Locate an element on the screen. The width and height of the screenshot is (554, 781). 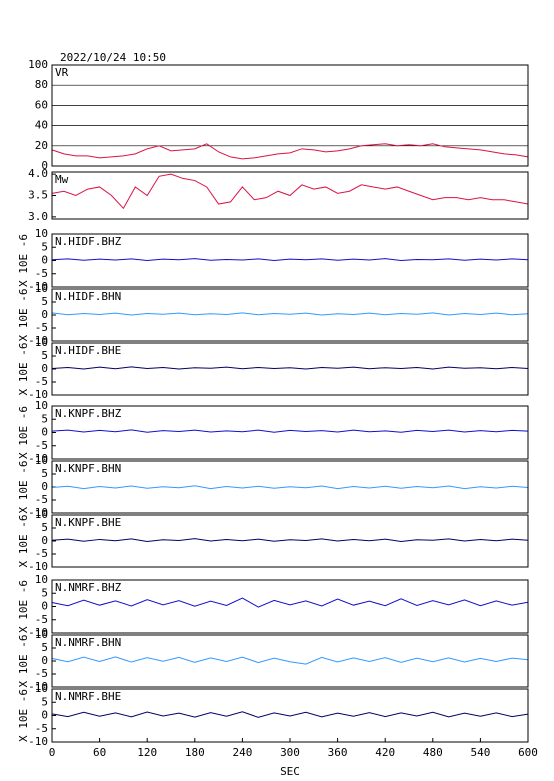
trace-label: N.HIDF.BHN is located at coordinates (88, 296).